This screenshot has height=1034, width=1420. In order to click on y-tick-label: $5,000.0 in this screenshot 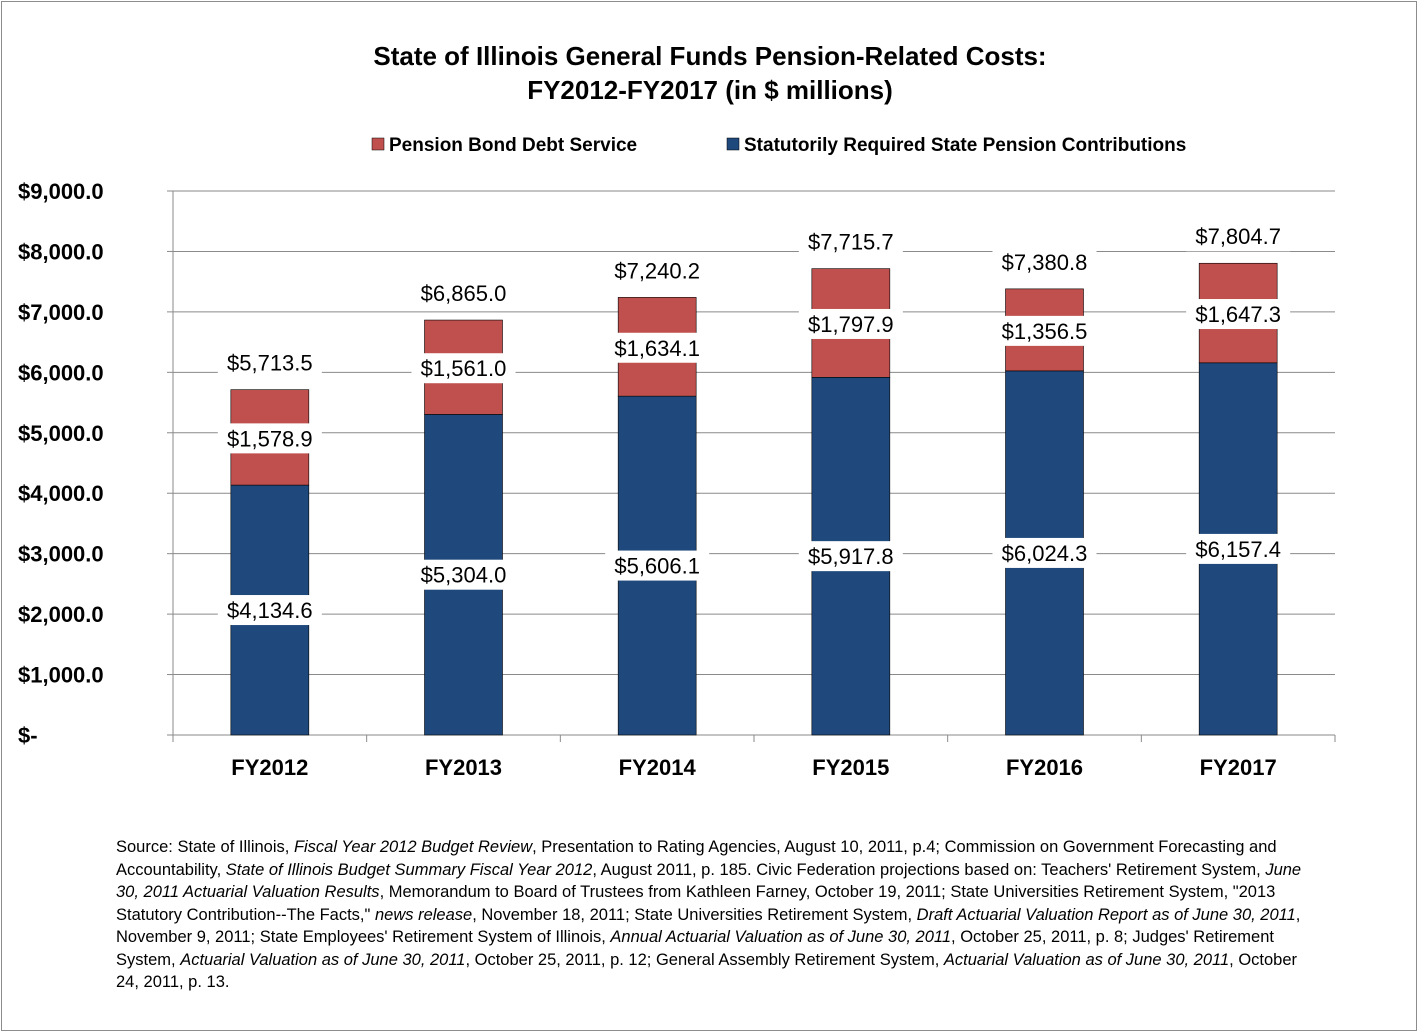, I will do `click(61, 433)`.